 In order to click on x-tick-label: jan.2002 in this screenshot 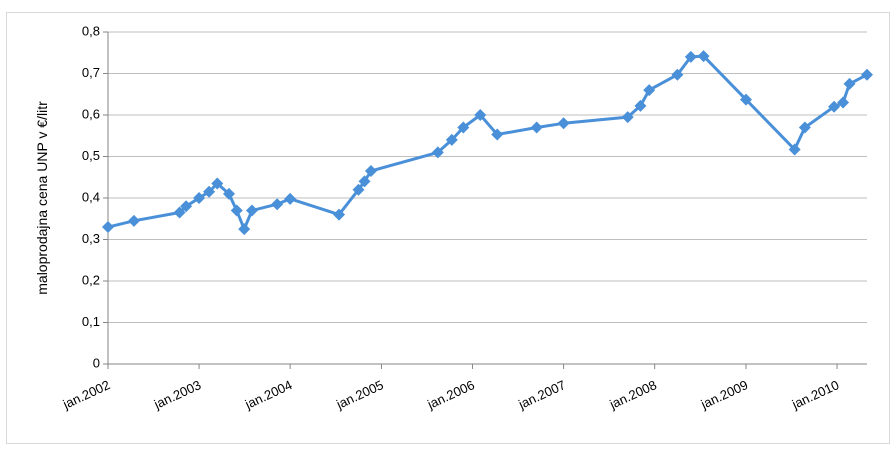, I will do `click(86, 394)`.